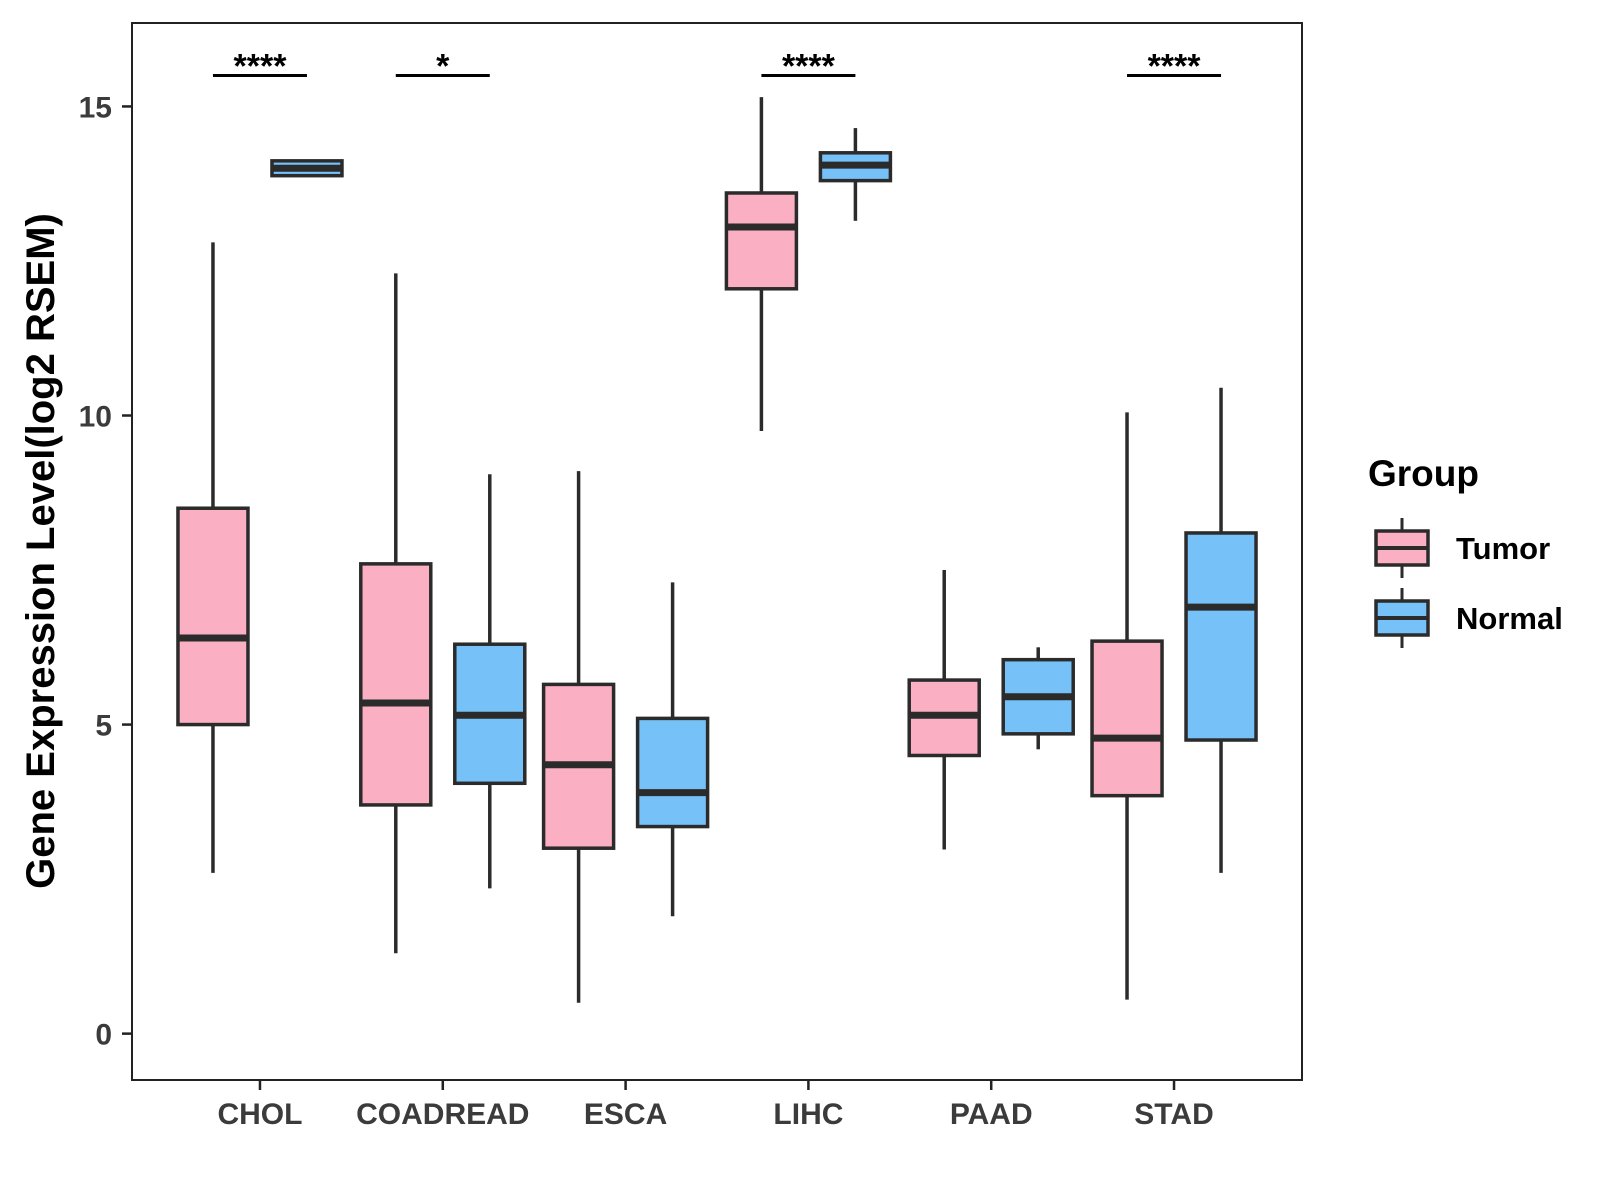  I want to click on x-tick-label: LIHC, so click(808, 1114).